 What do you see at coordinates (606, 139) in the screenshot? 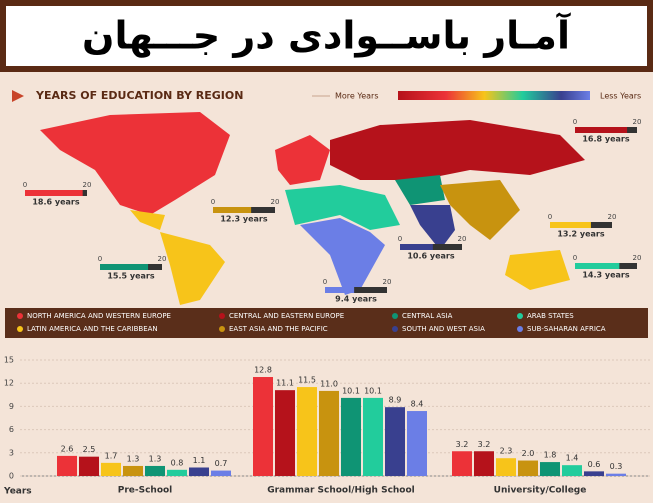
I see `callout-value: 16.8 years` at bounding box center [606, 139].